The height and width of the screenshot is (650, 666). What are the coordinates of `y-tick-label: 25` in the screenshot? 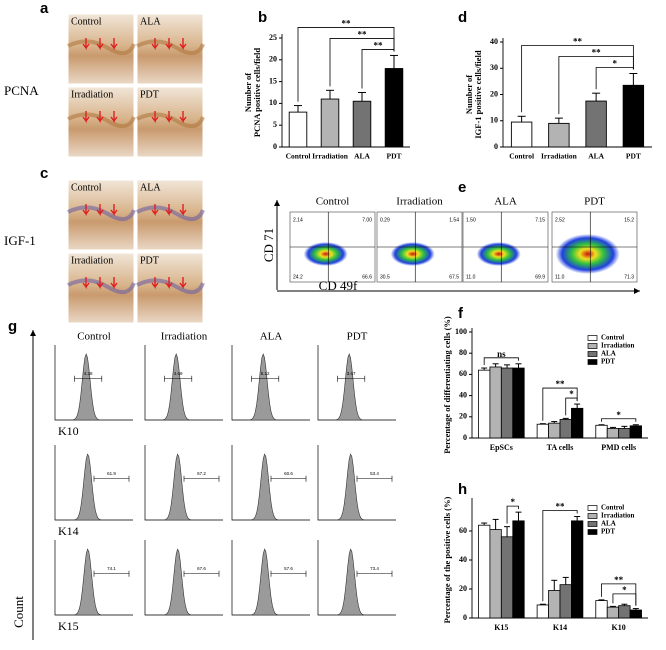 It's located at (273, 37).